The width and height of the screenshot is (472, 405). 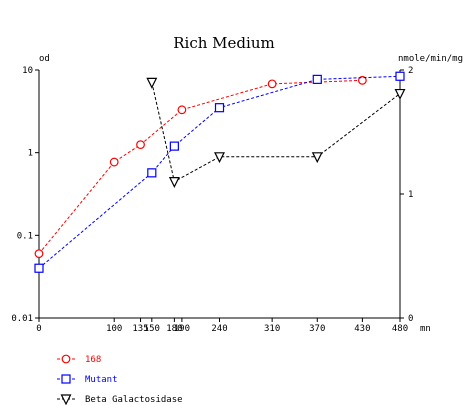 What do you see at coordinates (134, 400) in the screenshot?
I see `legend-label: Beta Galactosidase` at bounding box center [134, 400].